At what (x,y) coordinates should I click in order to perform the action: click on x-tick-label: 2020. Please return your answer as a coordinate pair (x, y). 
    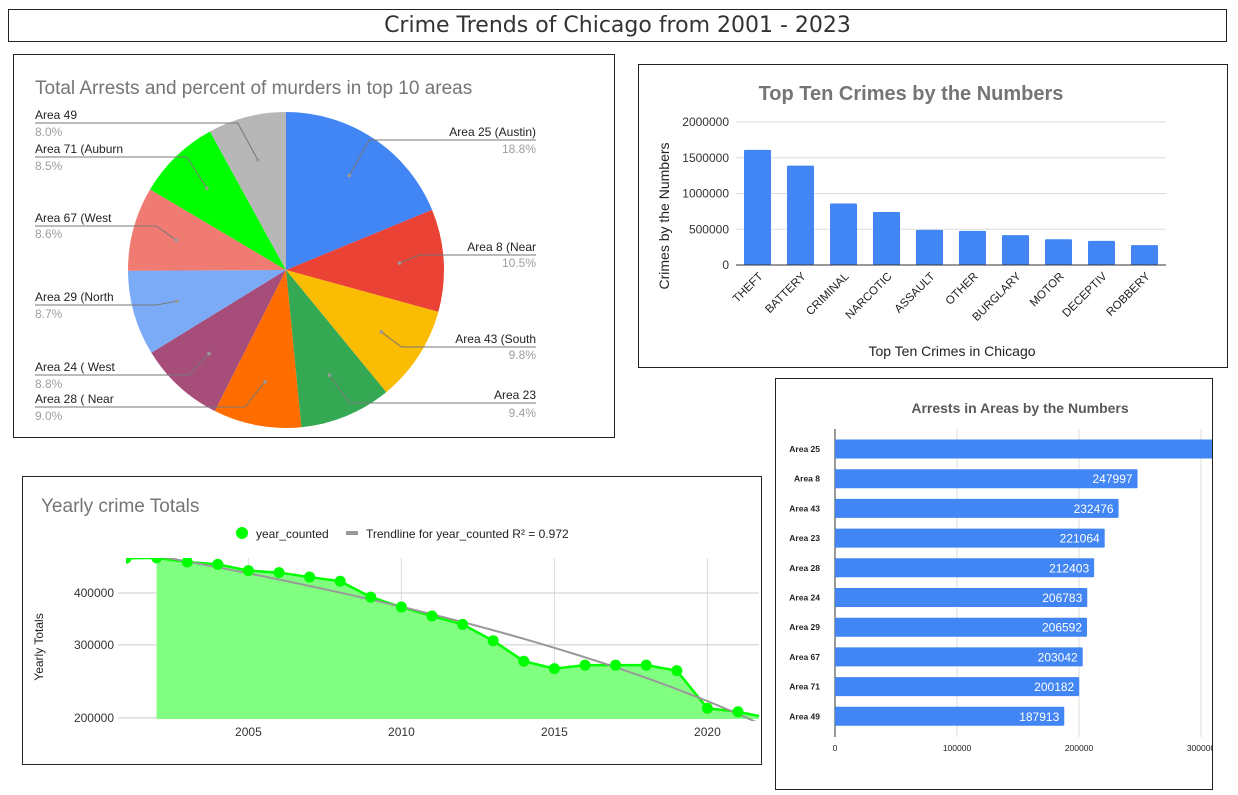
    Looking at the image, I should click on (707, 732).